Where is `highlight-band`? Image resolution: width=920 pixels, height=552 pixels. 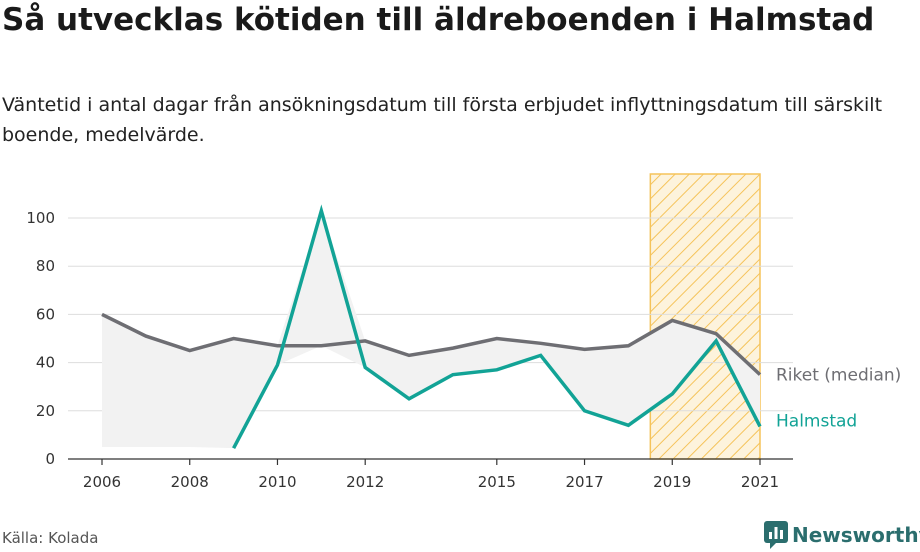 highlight-band is located at coordinates (705, 316).